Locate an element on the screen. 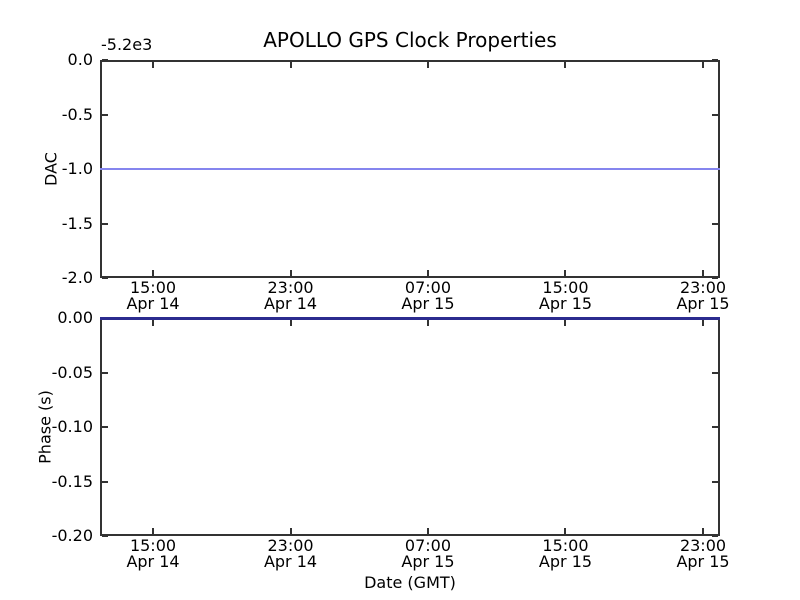  y-tick-label: -0.10 is located at coordinates (72, 426).